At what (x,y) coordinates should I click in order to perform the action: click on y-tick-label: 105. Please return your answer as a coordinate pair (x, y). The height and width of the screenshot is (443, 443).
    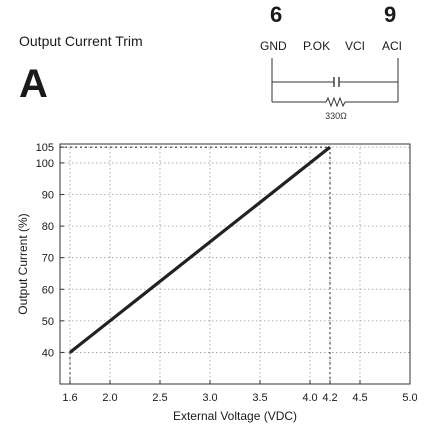
    Looking at the image, I should click on (45, 148).